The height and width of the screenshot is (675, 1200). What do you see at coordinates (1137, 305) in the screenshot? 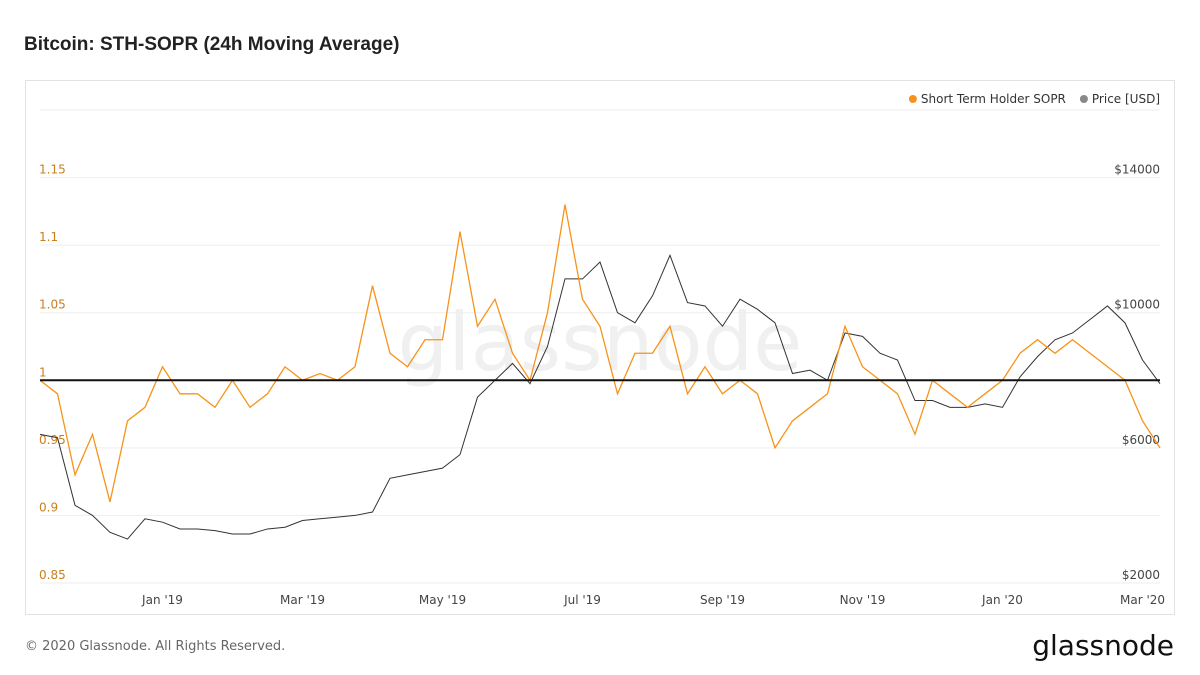
I see `y2-tick-label: $10000` at bounding box center [1137, 305].